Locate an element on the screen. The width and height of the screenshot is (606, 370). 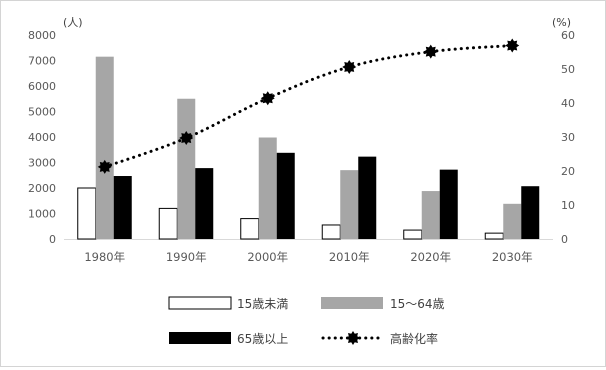
x-axis-category-label: 2010年 is located at coordinates (349, 257).